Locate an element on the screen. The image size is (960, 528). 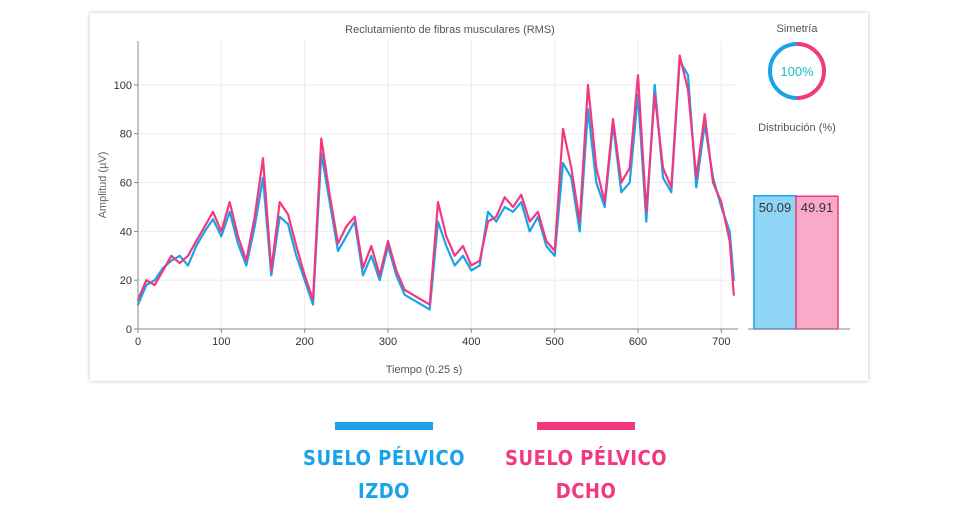
y-tick-label: 80 is located at coordinates (126, 135).